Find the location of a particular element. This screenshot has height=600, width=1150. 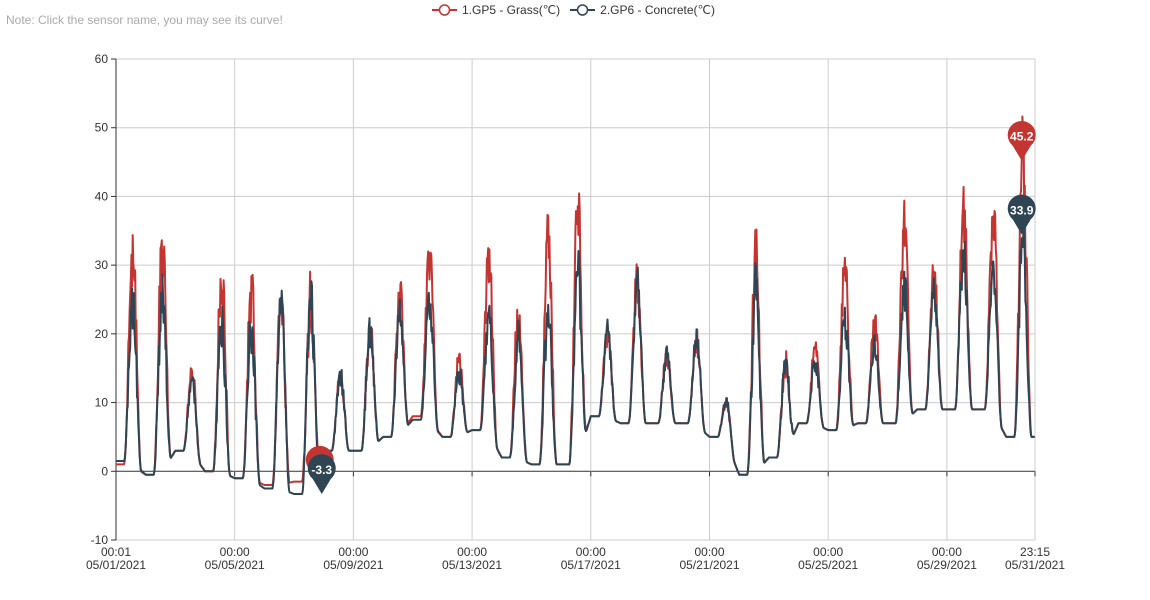

x-tick-date: 05/17/2021 is located at coordinates (591, 565).